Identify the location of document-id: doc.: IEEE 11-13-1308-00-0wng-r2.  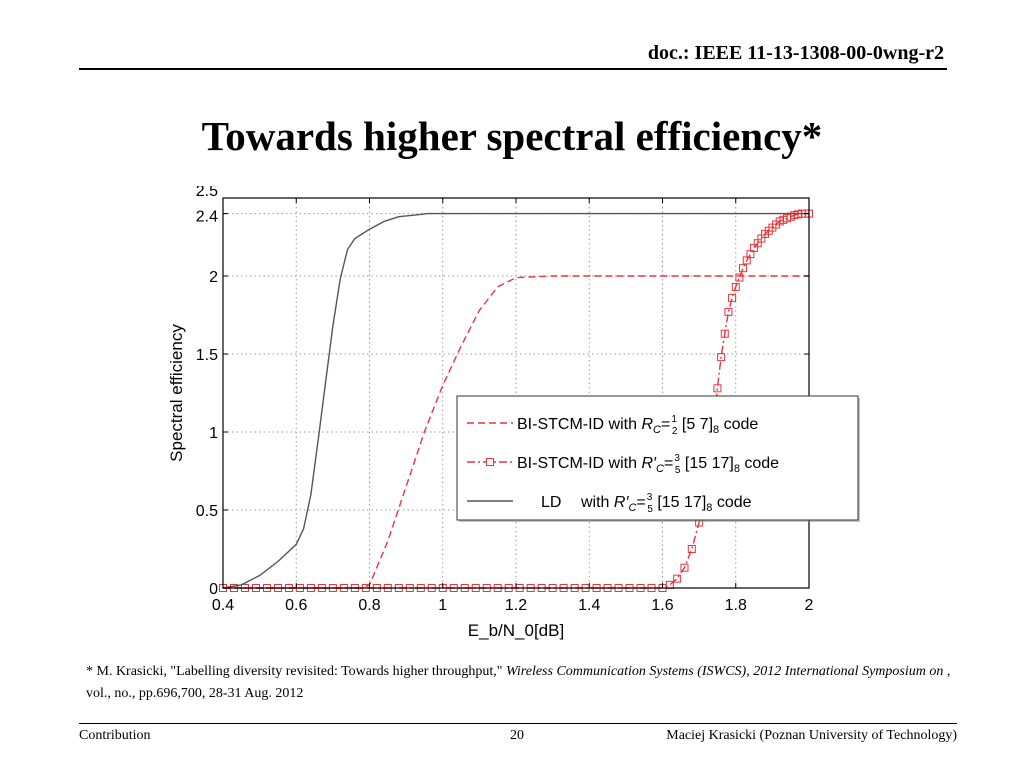
(795, 53).